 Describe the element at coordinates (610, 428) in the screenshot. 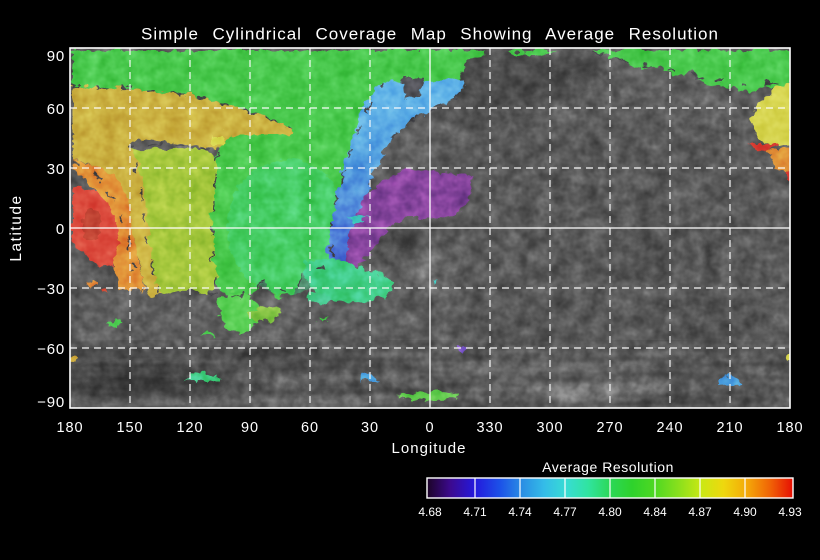

I see `svg-text: 270` at that location.